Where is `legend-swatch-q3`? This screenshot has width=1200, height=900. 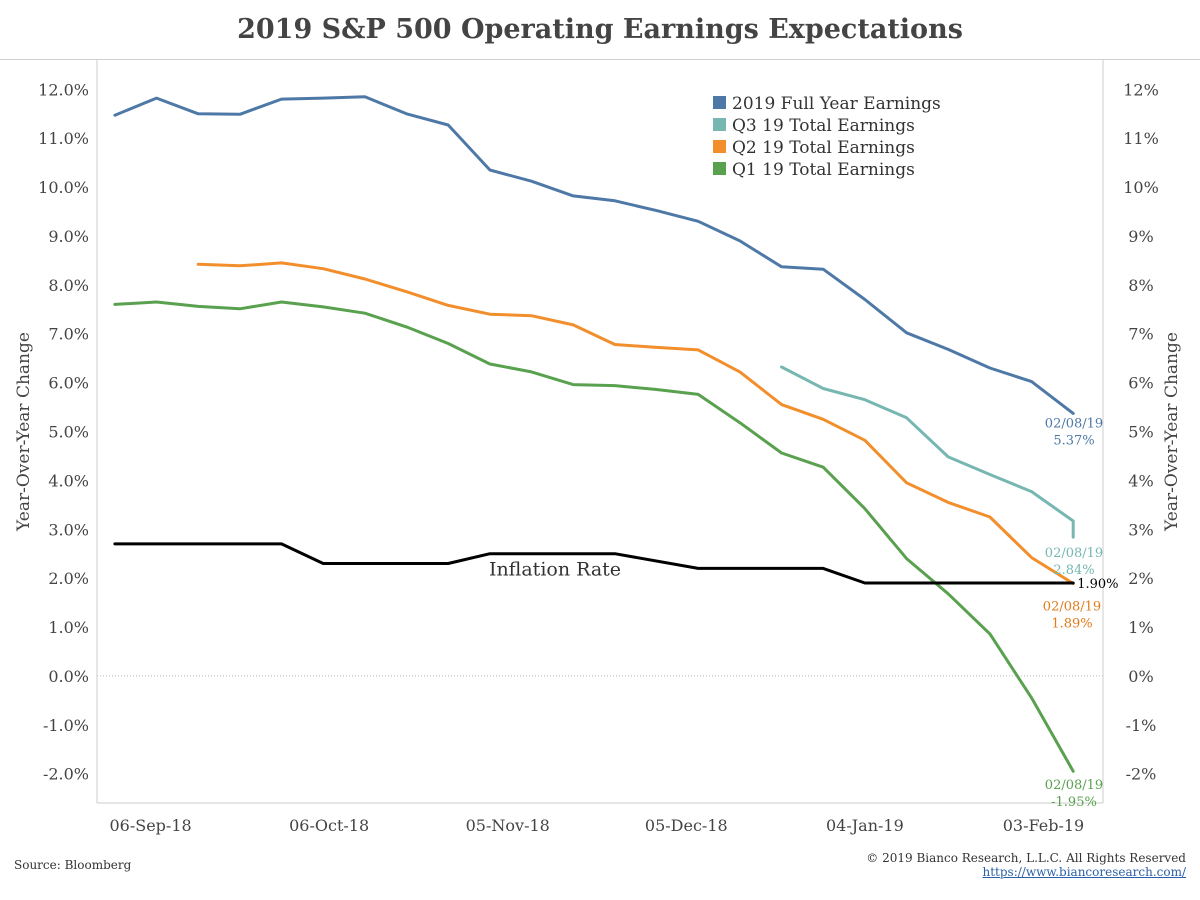
legend-swatch-q3 is located at coordinates (719, 124).